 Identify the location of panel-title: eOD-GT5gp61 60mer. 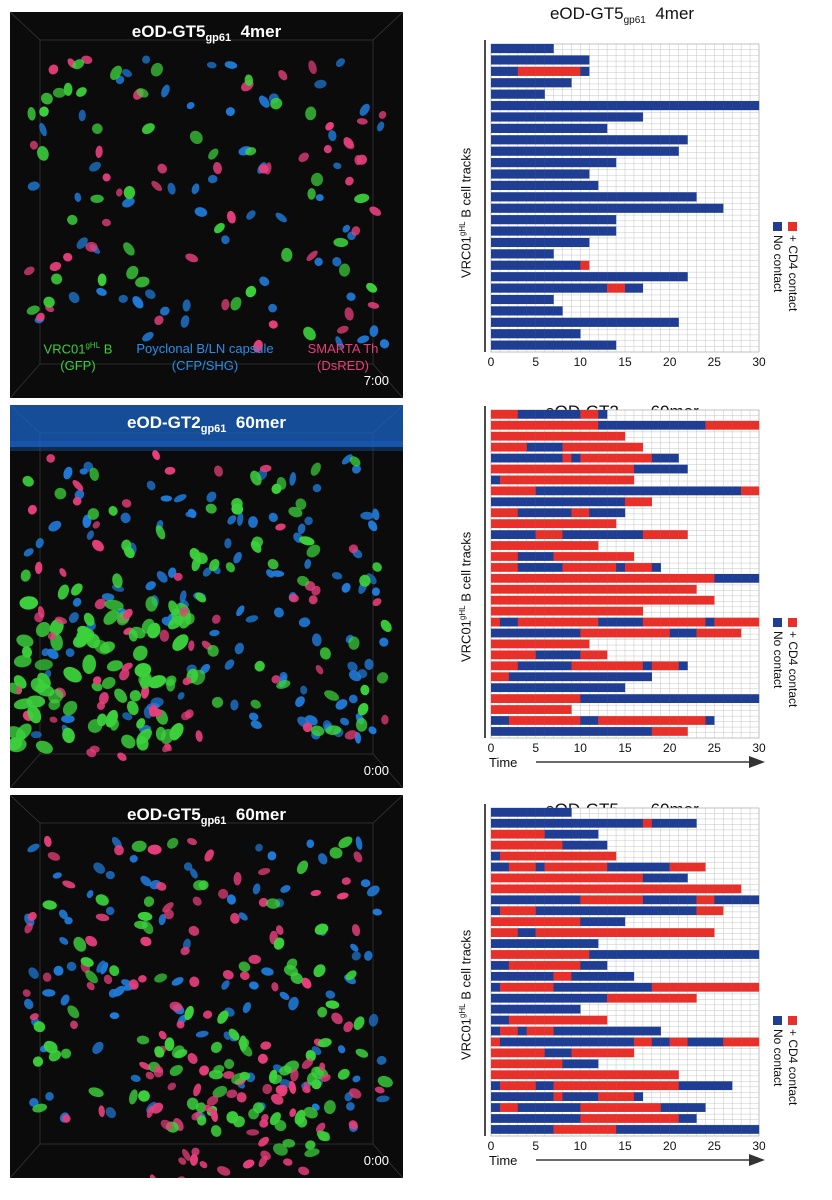
(206, 816).